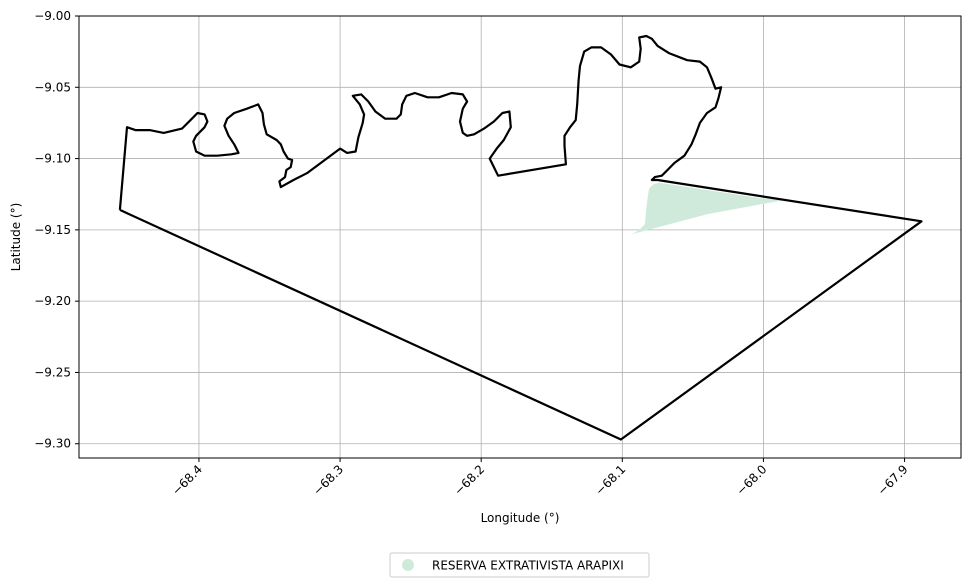 The image size is (969, 588). What do you see at coordinates (752, 480) in the screenshot?
I see `x-tick-label: −68.0` at bounding box center [752, 480].